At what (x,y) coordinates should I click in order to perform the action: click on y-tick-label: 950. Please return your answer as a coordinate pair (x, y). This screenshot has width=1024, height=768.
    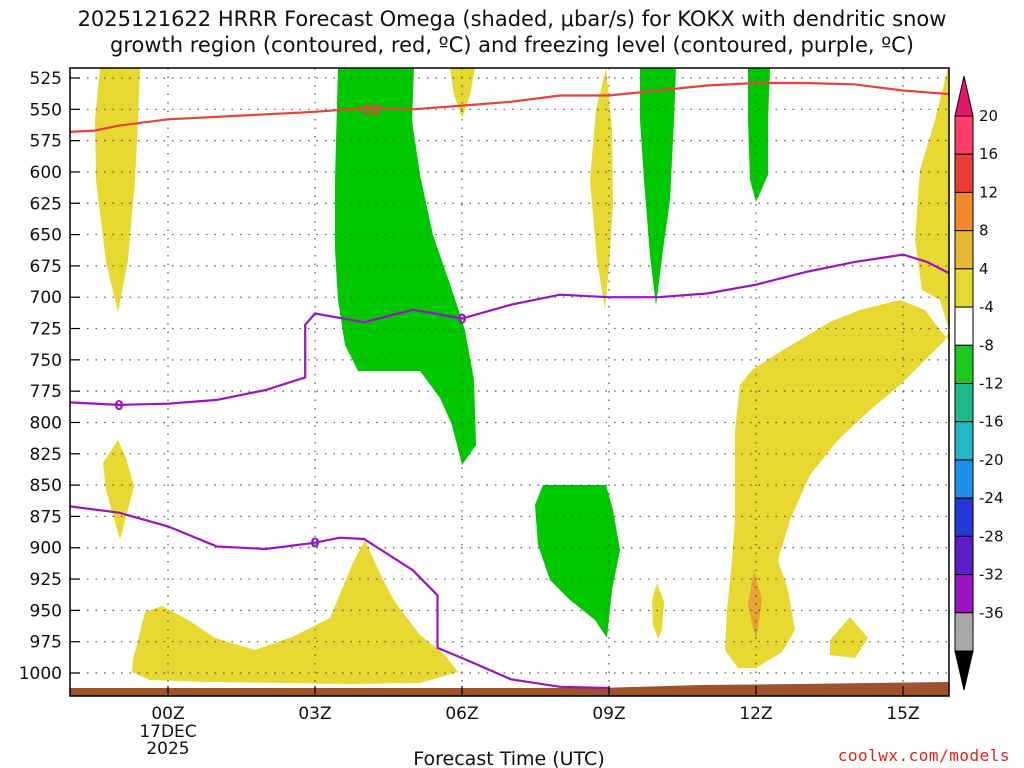
    Looking at the image, I should click on (46, 611).